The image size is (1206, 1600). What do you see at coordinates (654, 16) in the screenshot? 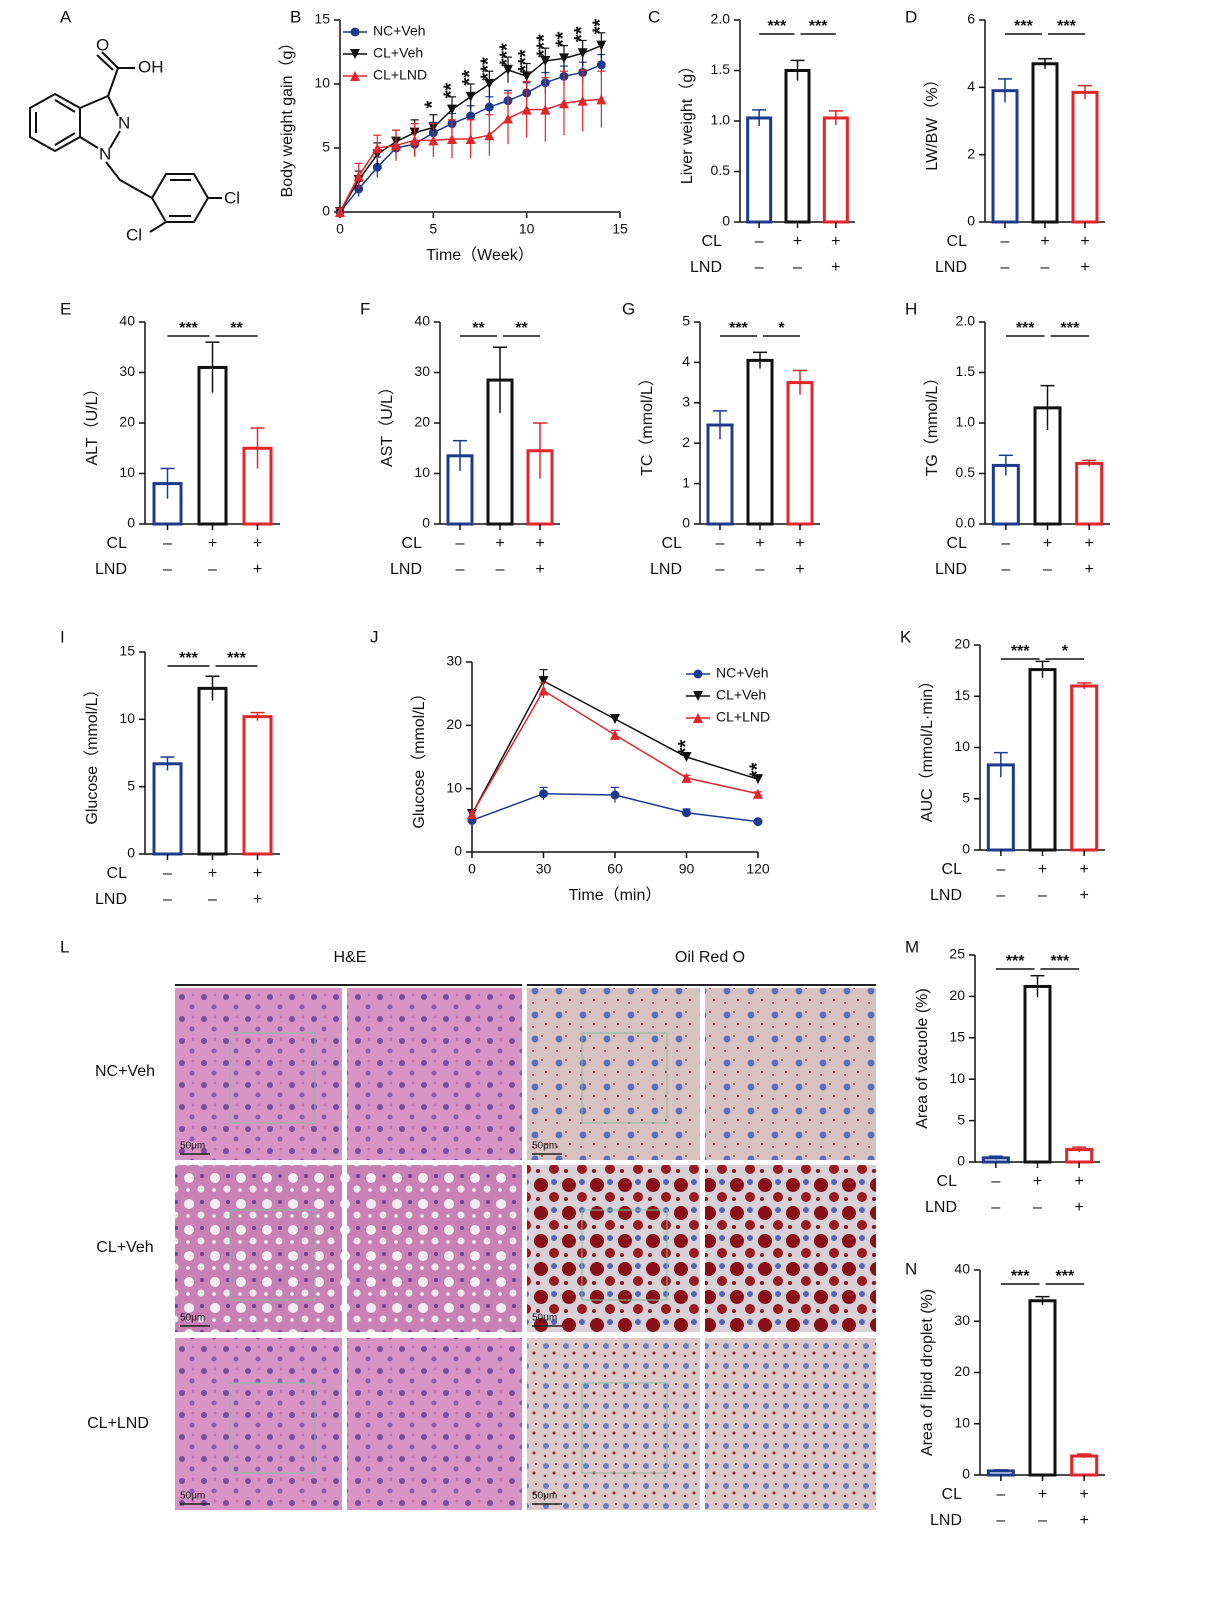
I see `panel-label: C` at bounding box center [654, 16].